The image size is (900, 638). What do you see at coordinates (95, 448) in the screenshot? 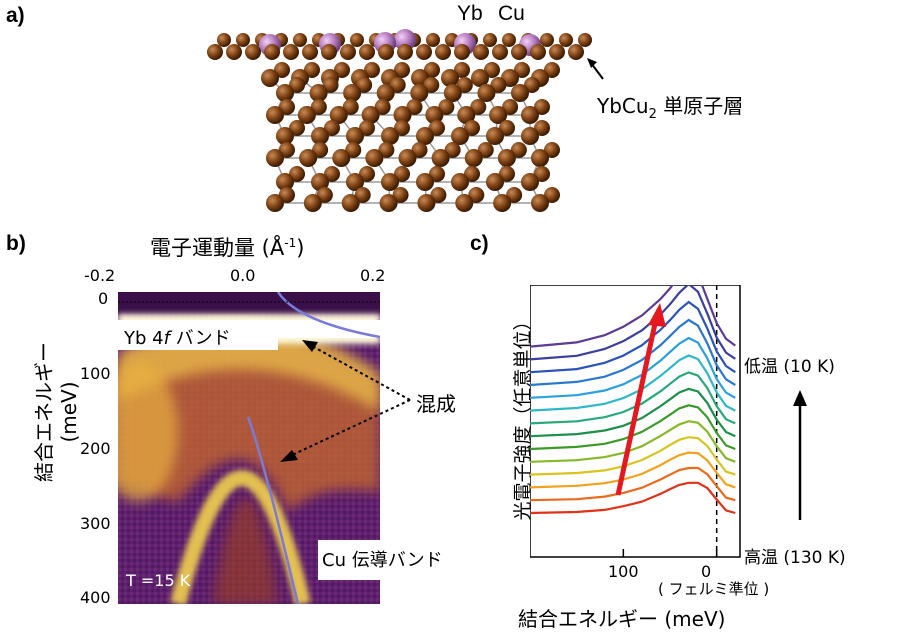
I see `b-ytick-200: 200` at bounding box center [95, 448].